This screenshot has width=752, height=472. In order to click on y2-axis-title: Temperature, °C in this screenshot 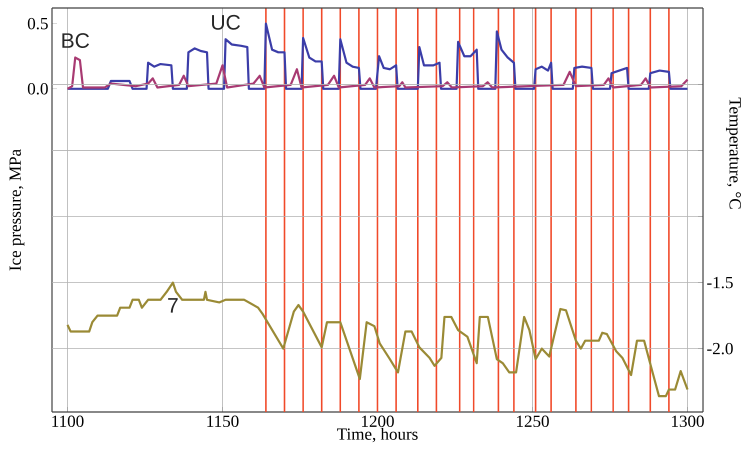, I will do `click(733, 153)`.